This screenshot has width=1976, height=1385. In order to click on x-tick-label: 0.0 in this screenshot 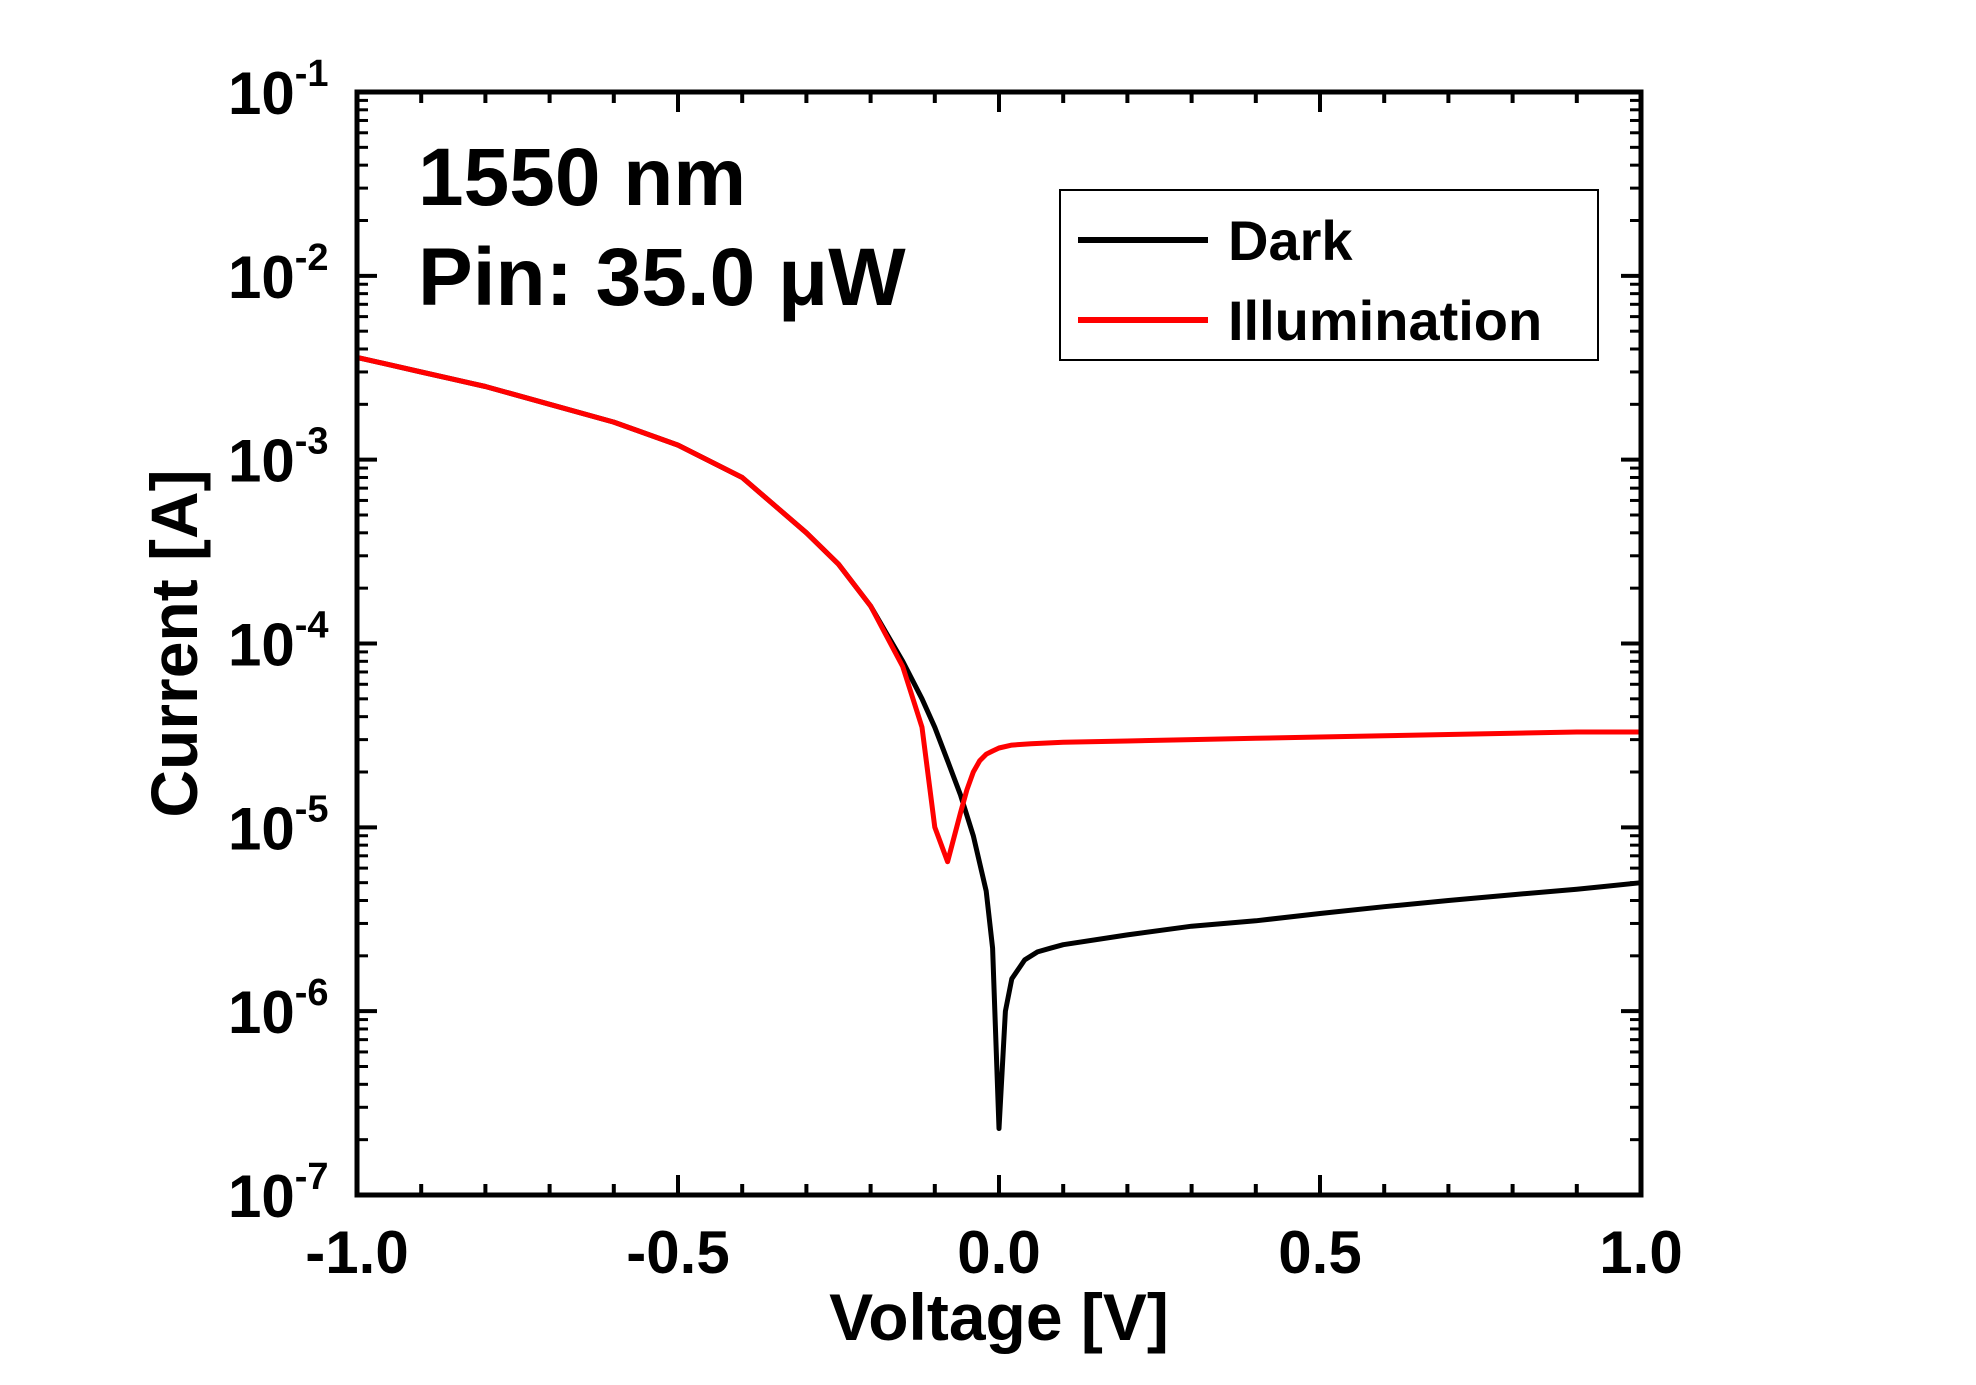, I will do `click(998, 1252)`.